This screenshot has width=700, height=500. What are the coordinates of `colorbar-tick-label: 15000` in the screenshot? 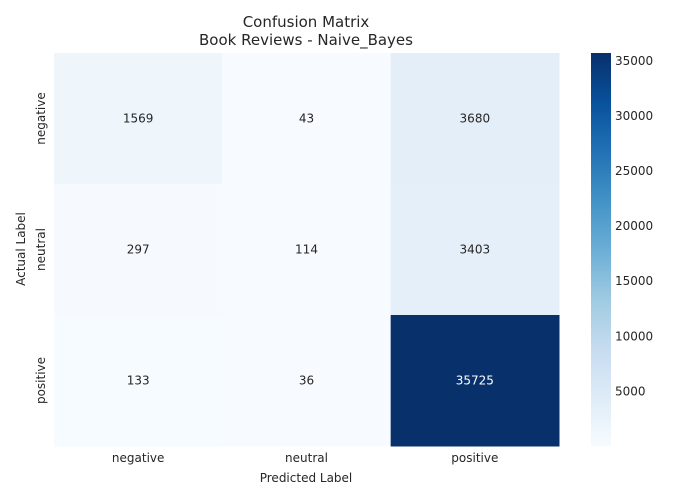 It's located at (634, 281).